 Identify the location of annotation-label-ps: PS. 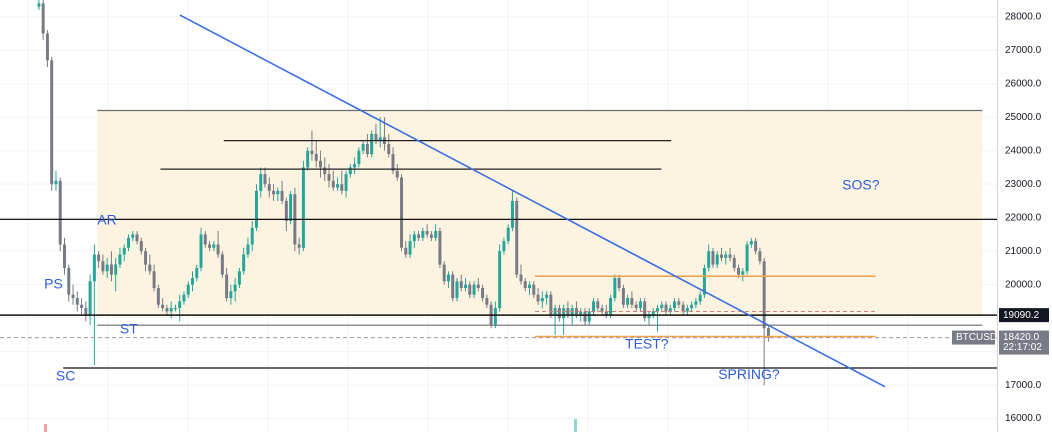
(53, 283).